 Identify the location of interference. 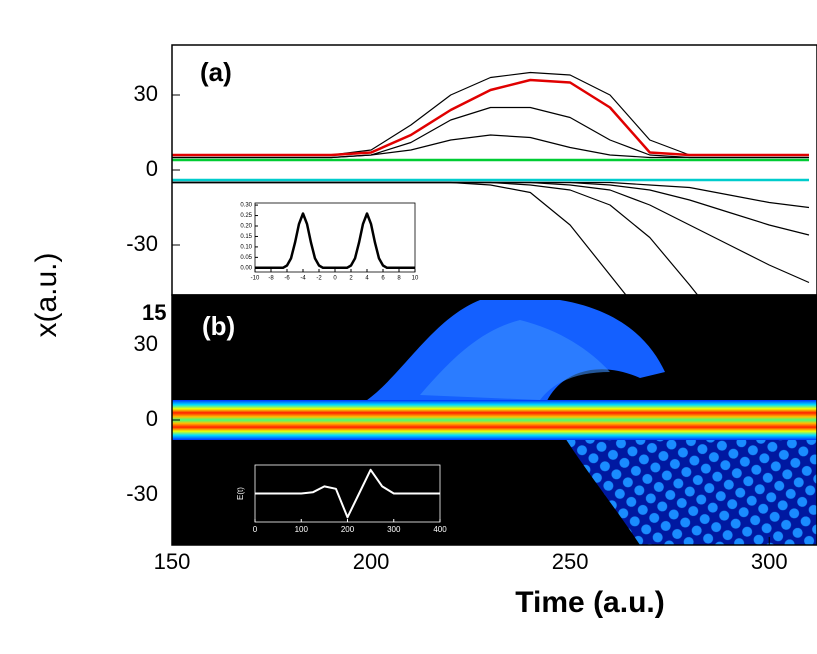
(688, 487).